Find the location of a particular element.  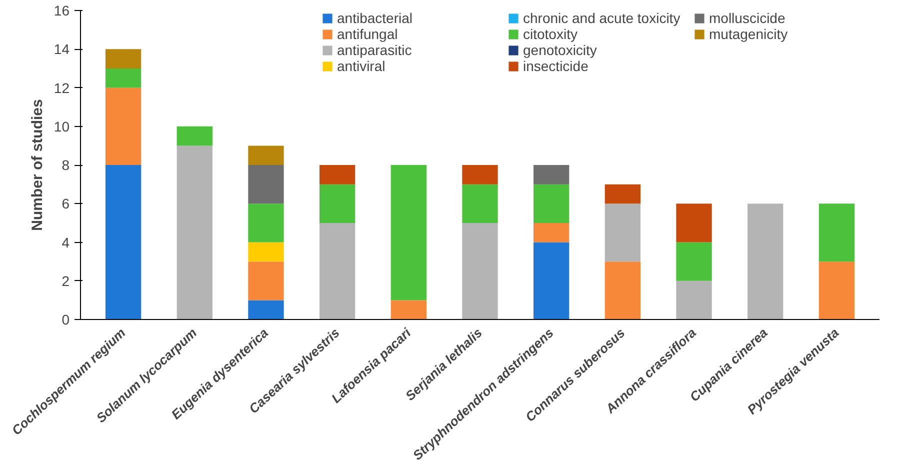

legend-label: mutagenicity is located at coordinates (749, 34).